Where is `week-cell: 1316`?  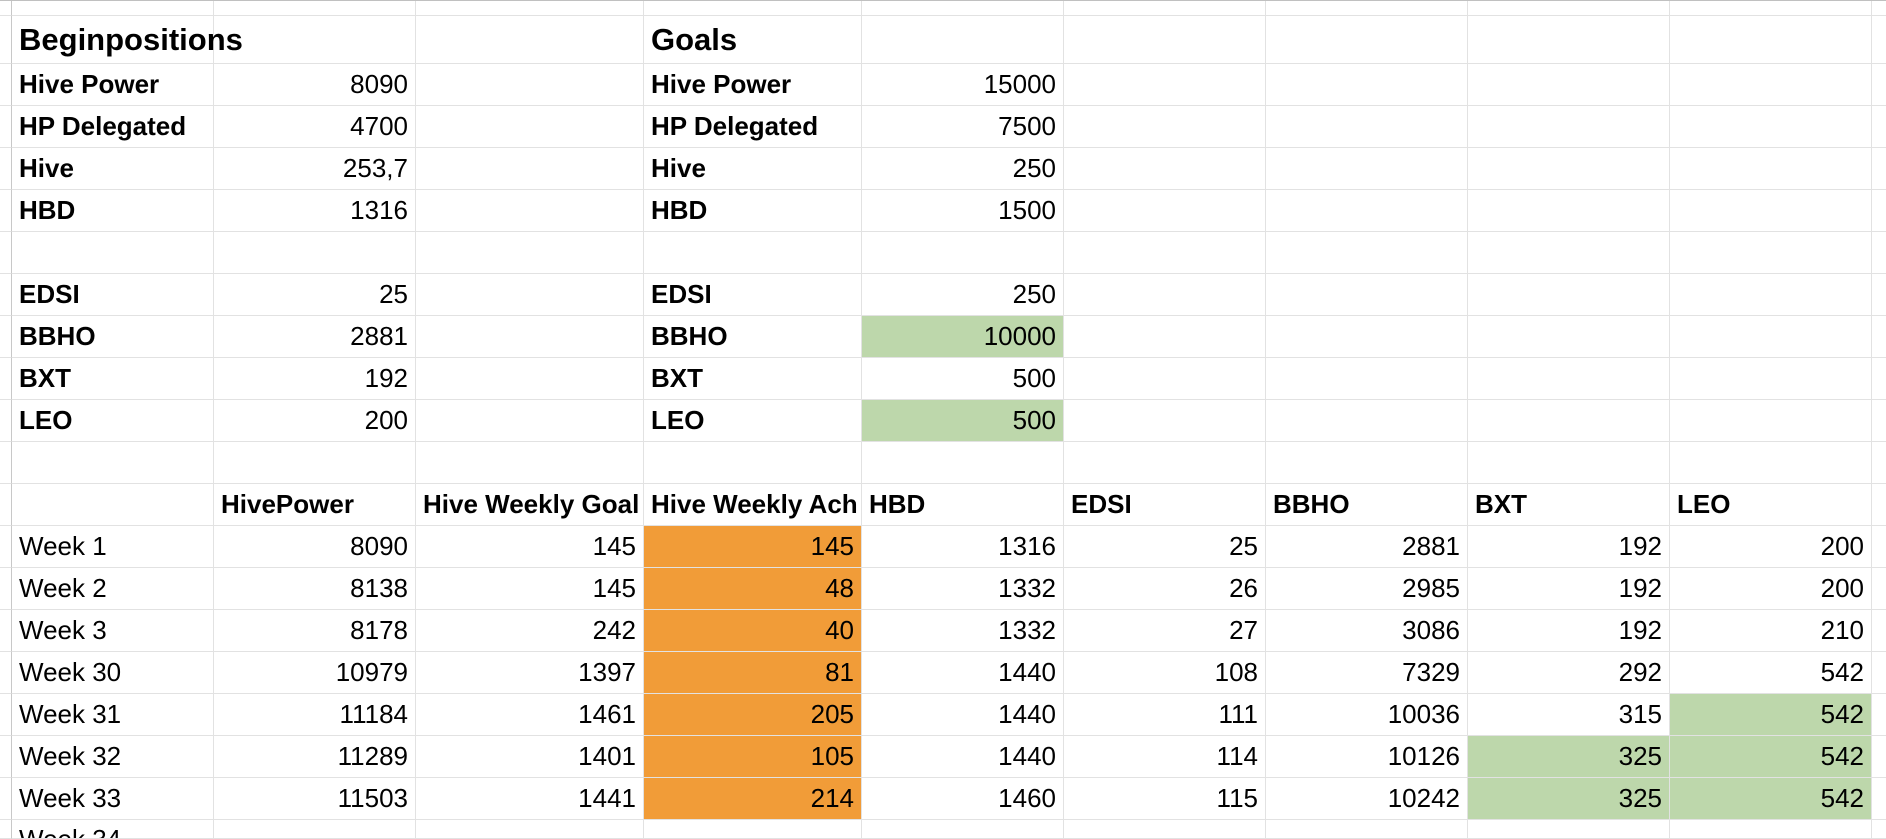
week-cell: 1316 is located at coordinates (963, 547).